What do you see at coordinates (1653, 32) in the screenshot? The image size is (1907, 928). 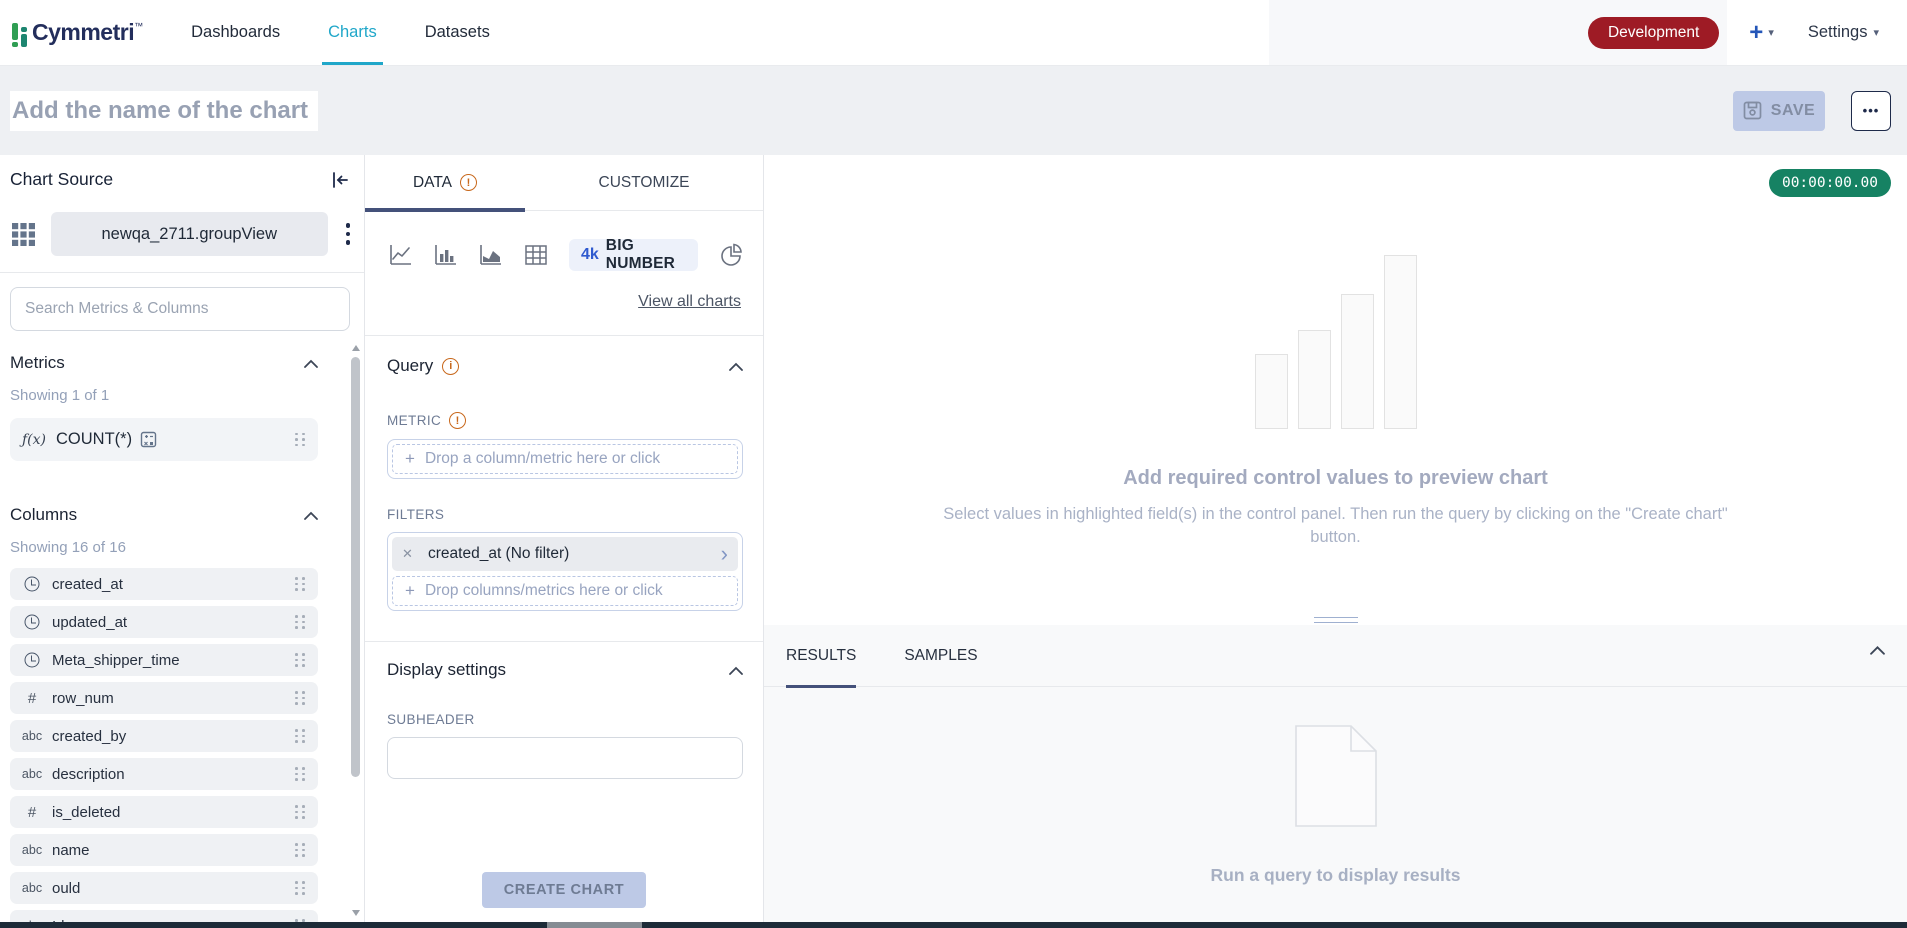 I see `environment-badge: Development` at bounding box center [1653, 32].